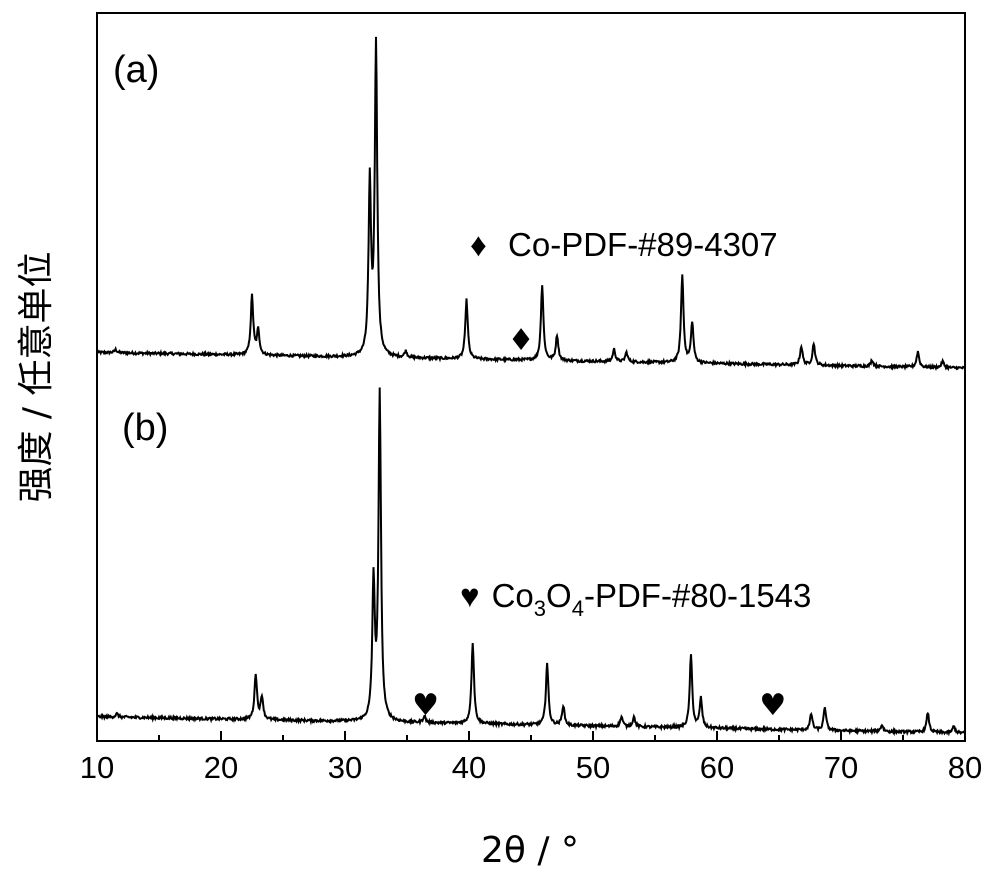 This screenshot has width=1000, height=878. I want to click on x-tick-label: 70, so click(841, 767).